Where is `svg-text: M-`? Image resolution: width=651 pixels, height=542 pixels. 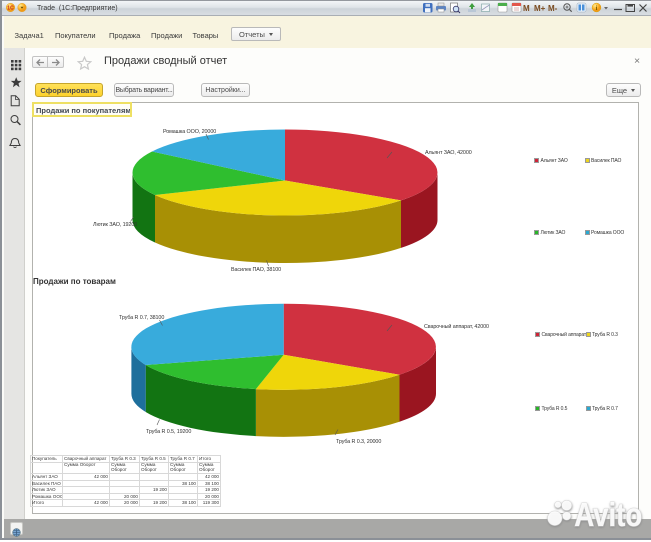 svg-text: M- is located at coordinates (553, 8).